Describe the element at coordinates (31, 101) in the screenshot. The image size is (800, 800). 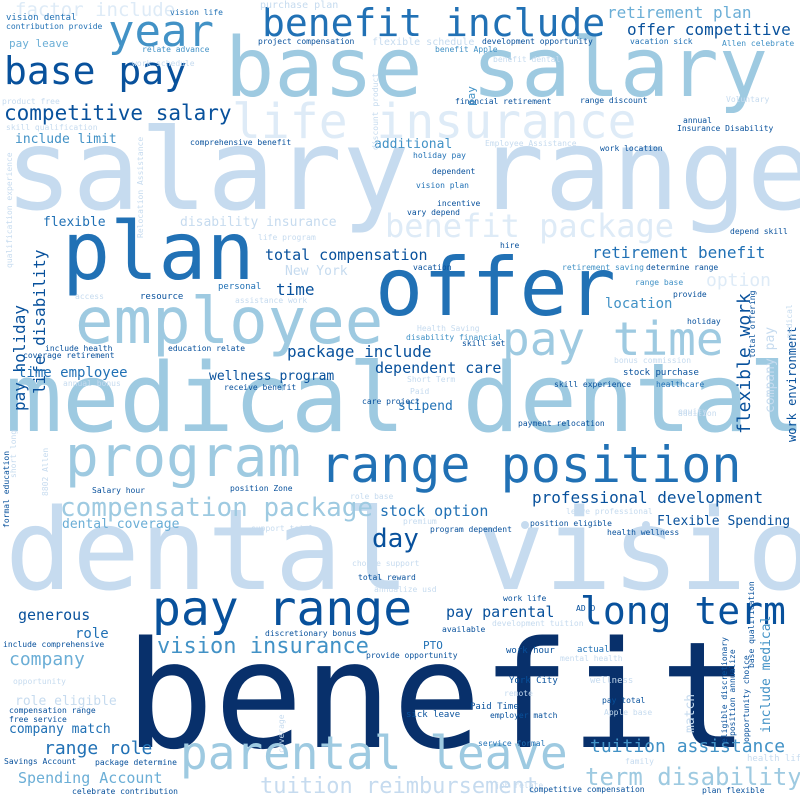
I see `word-product-free: product free` at that location.